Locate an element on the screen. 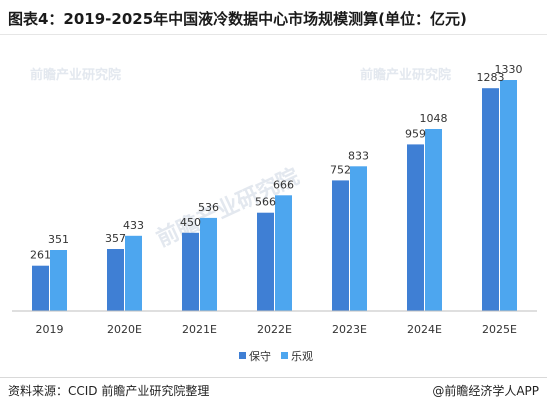  value-label-optimistic-2023E: 833 is located at coordinates (358, 155).